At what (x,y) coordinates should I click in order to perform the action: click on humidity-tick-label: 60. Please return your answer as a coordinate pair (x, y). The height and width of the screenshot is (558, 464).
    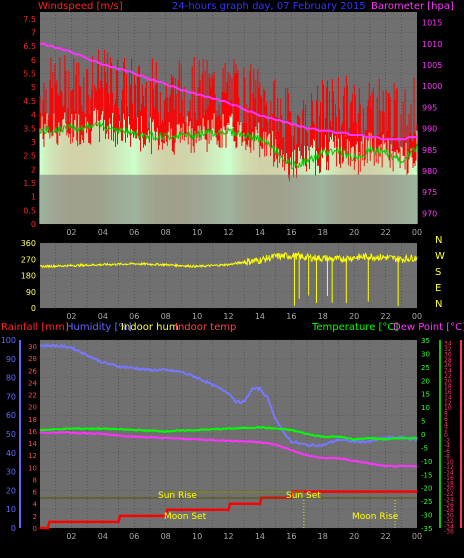
    Looking at the image, I should click on (11, 415).